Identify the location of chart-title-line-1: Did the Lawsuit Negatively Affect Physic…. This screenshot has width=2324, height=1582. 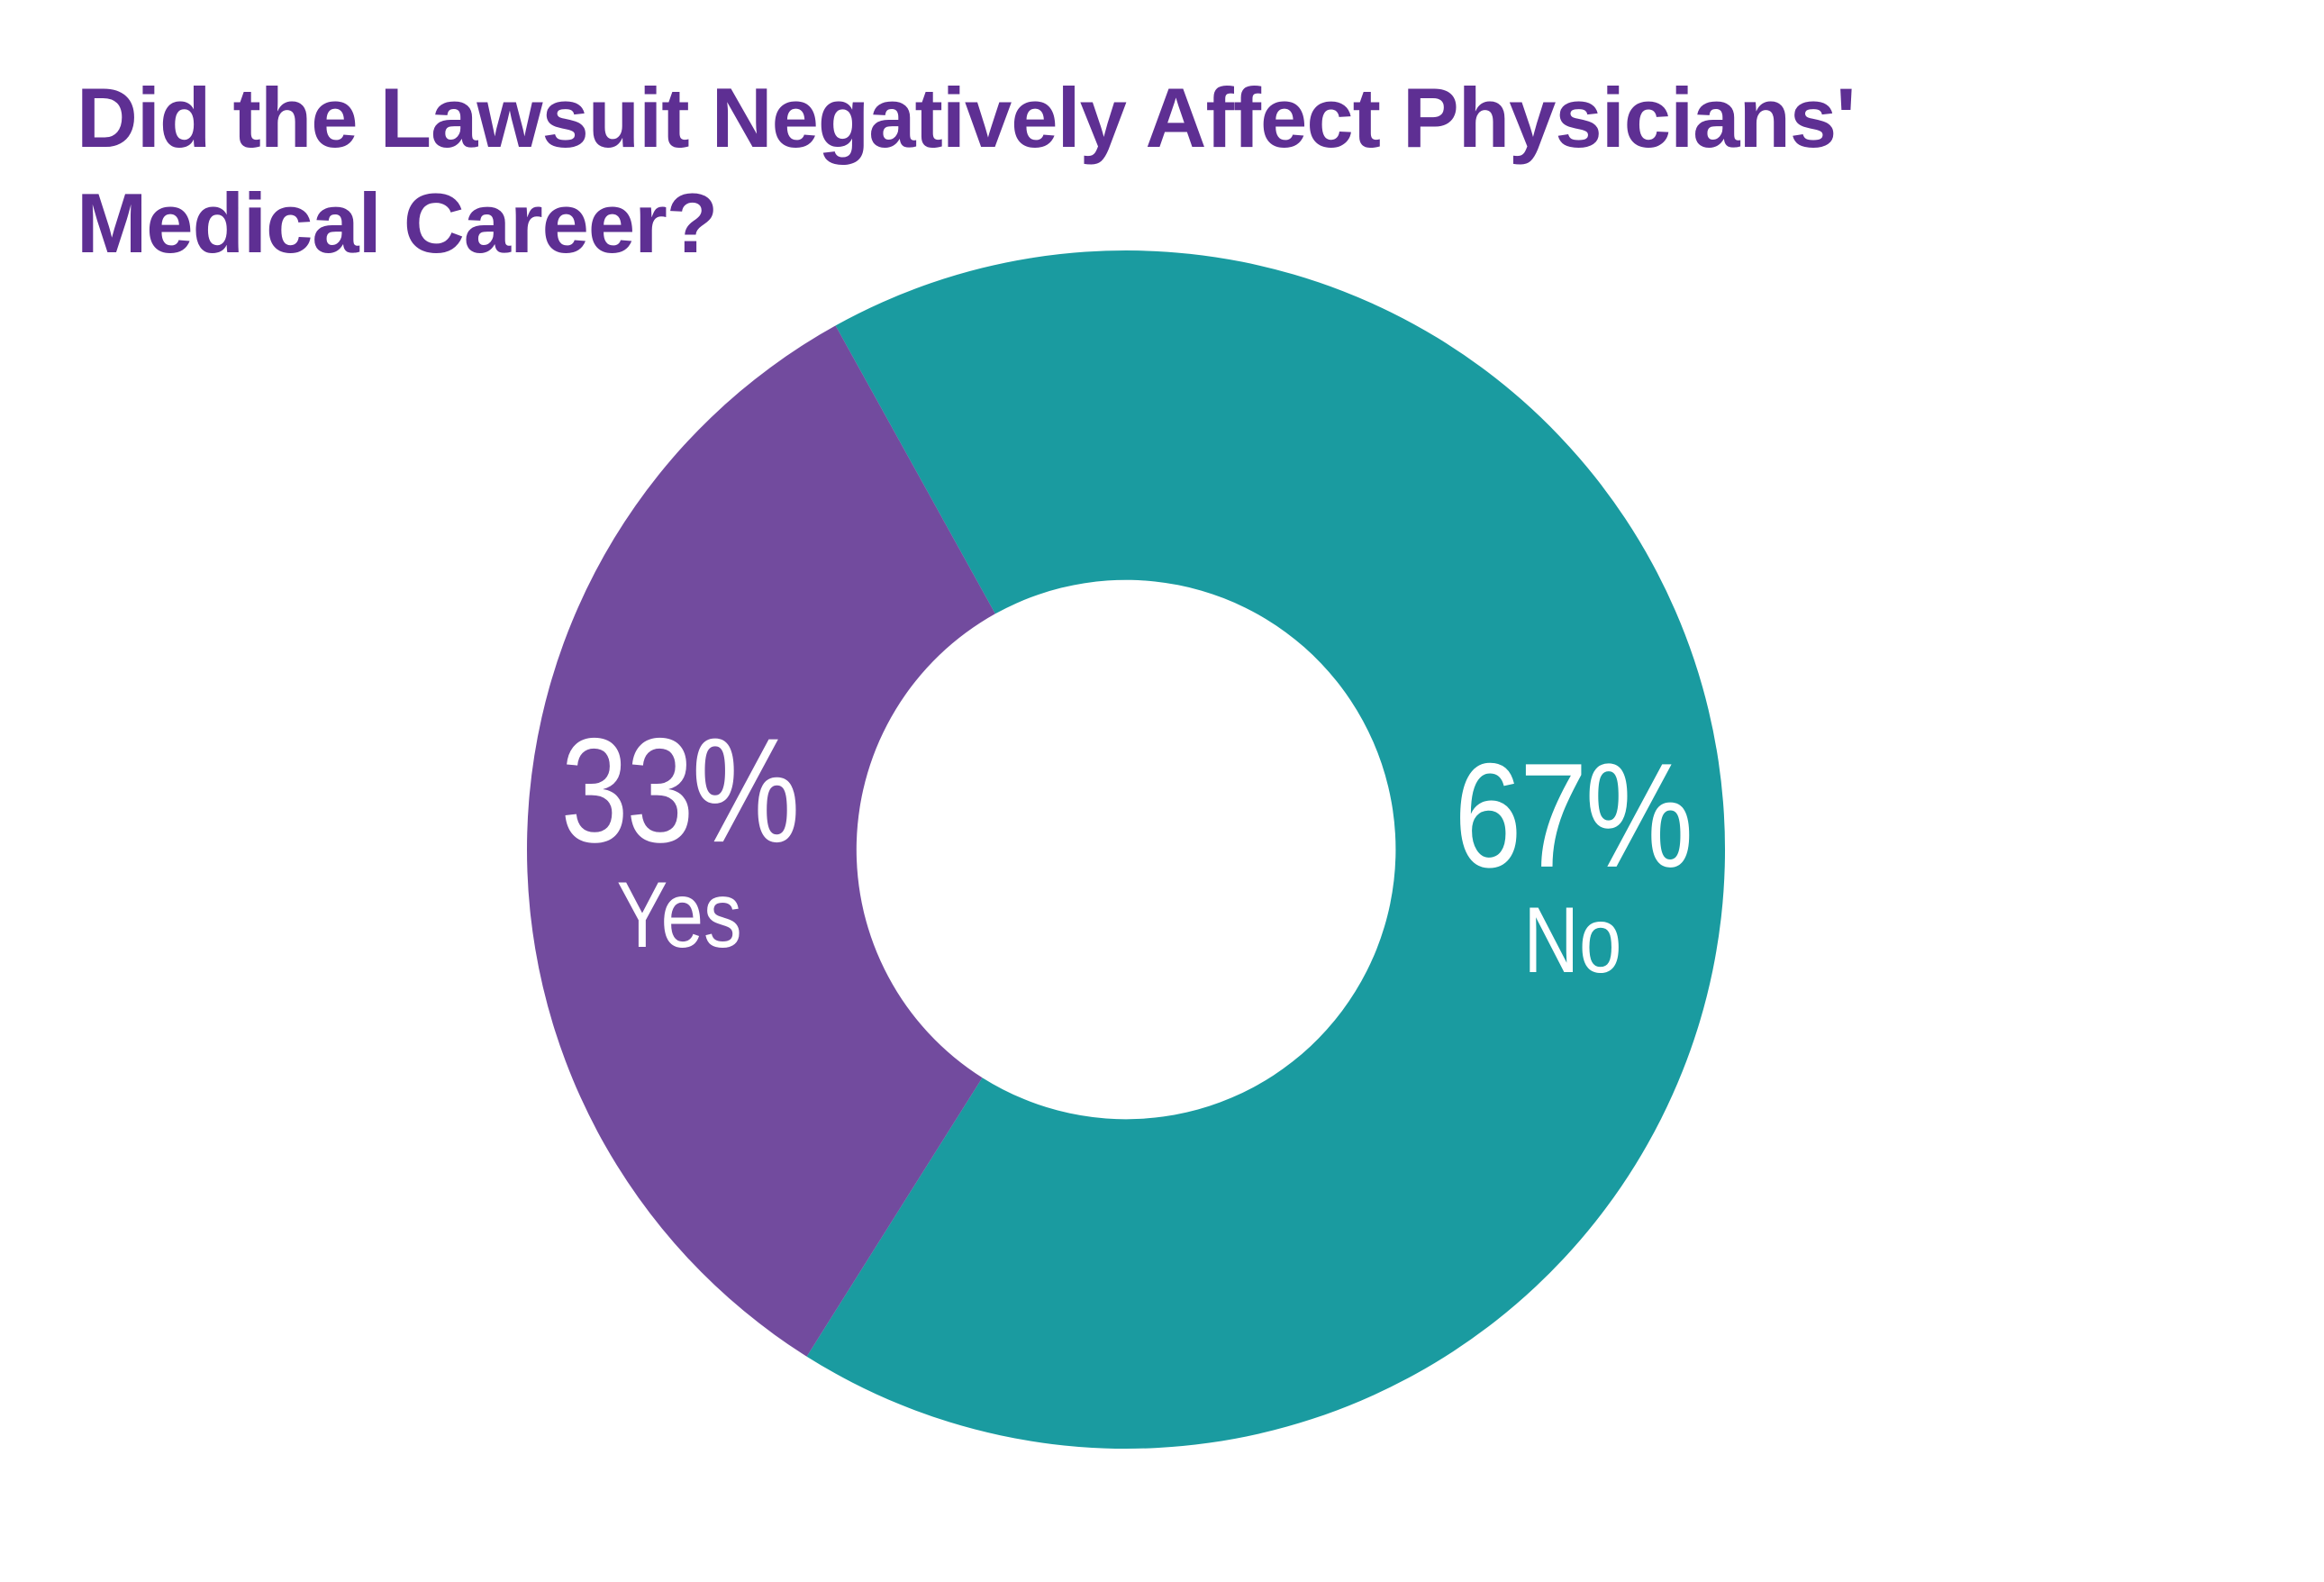
(967, 117).